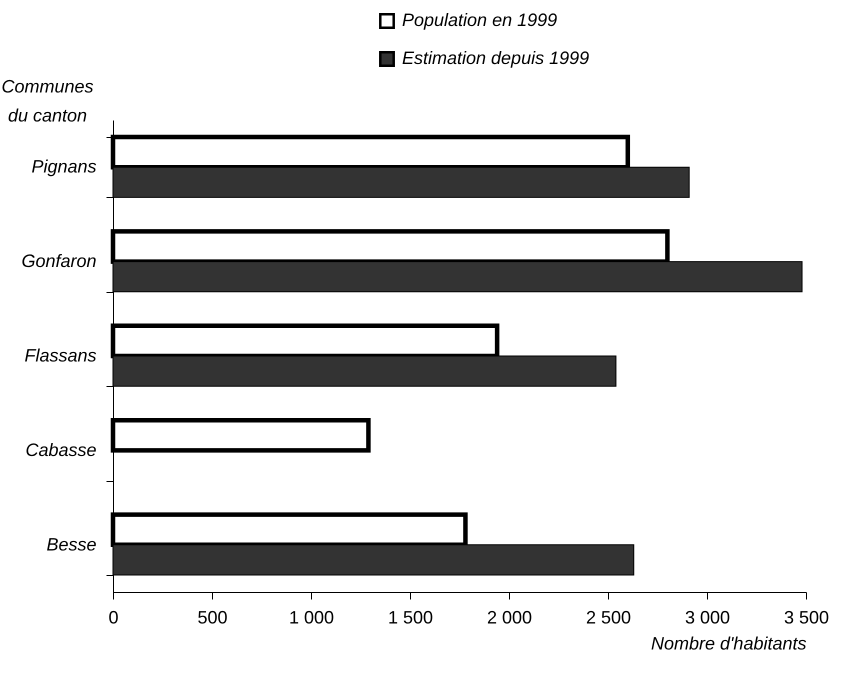  What do you see at coordinates (411, 618) in the screenshot?
I see `x-tick-label: 1 500` at bounding box center [411, 618].